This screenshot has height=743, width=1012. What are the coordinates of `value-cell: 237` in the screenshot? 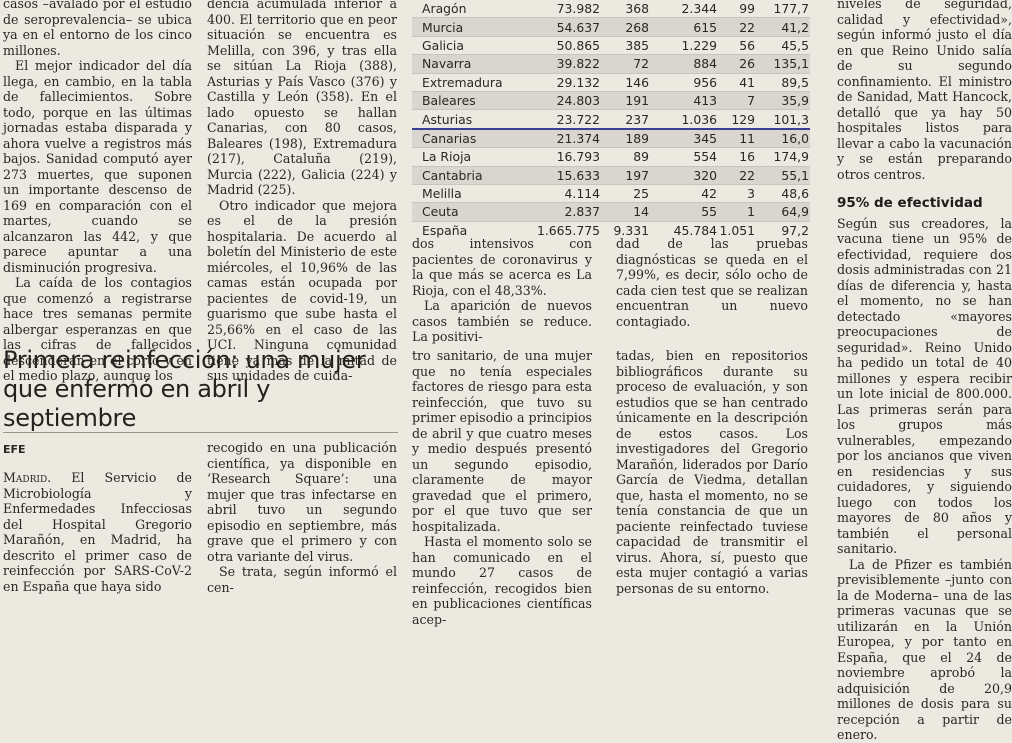 It's located at (637, 119).